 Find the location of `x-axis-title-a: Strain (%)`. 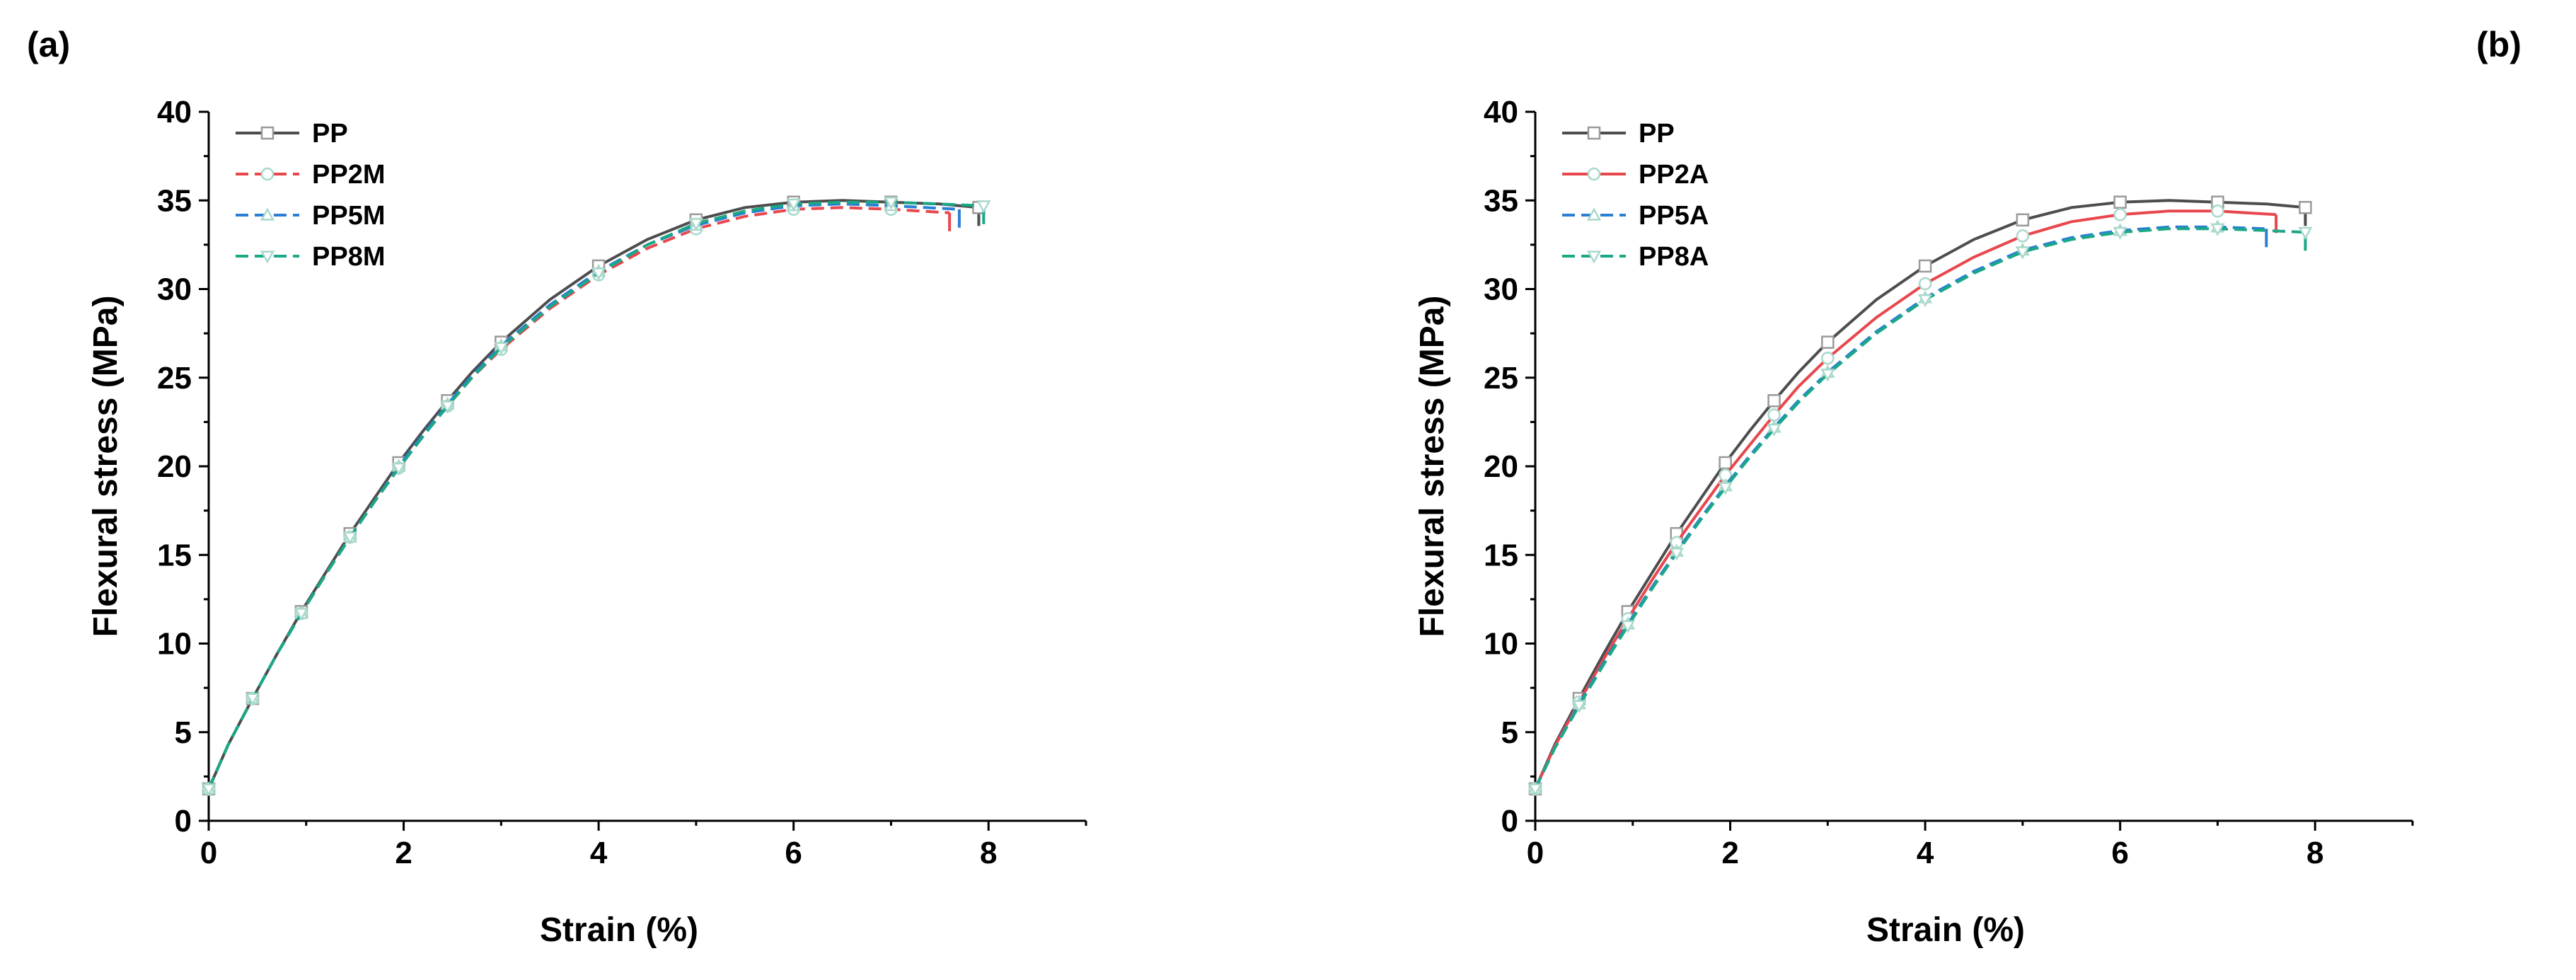

x-axis-title-a: Strain (%) is located at coordinates (619, 930).